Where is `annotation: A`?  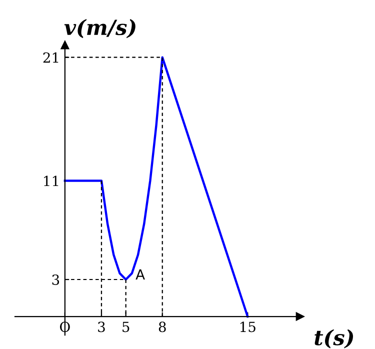
annotation: A is located at coordinates (140, 274).